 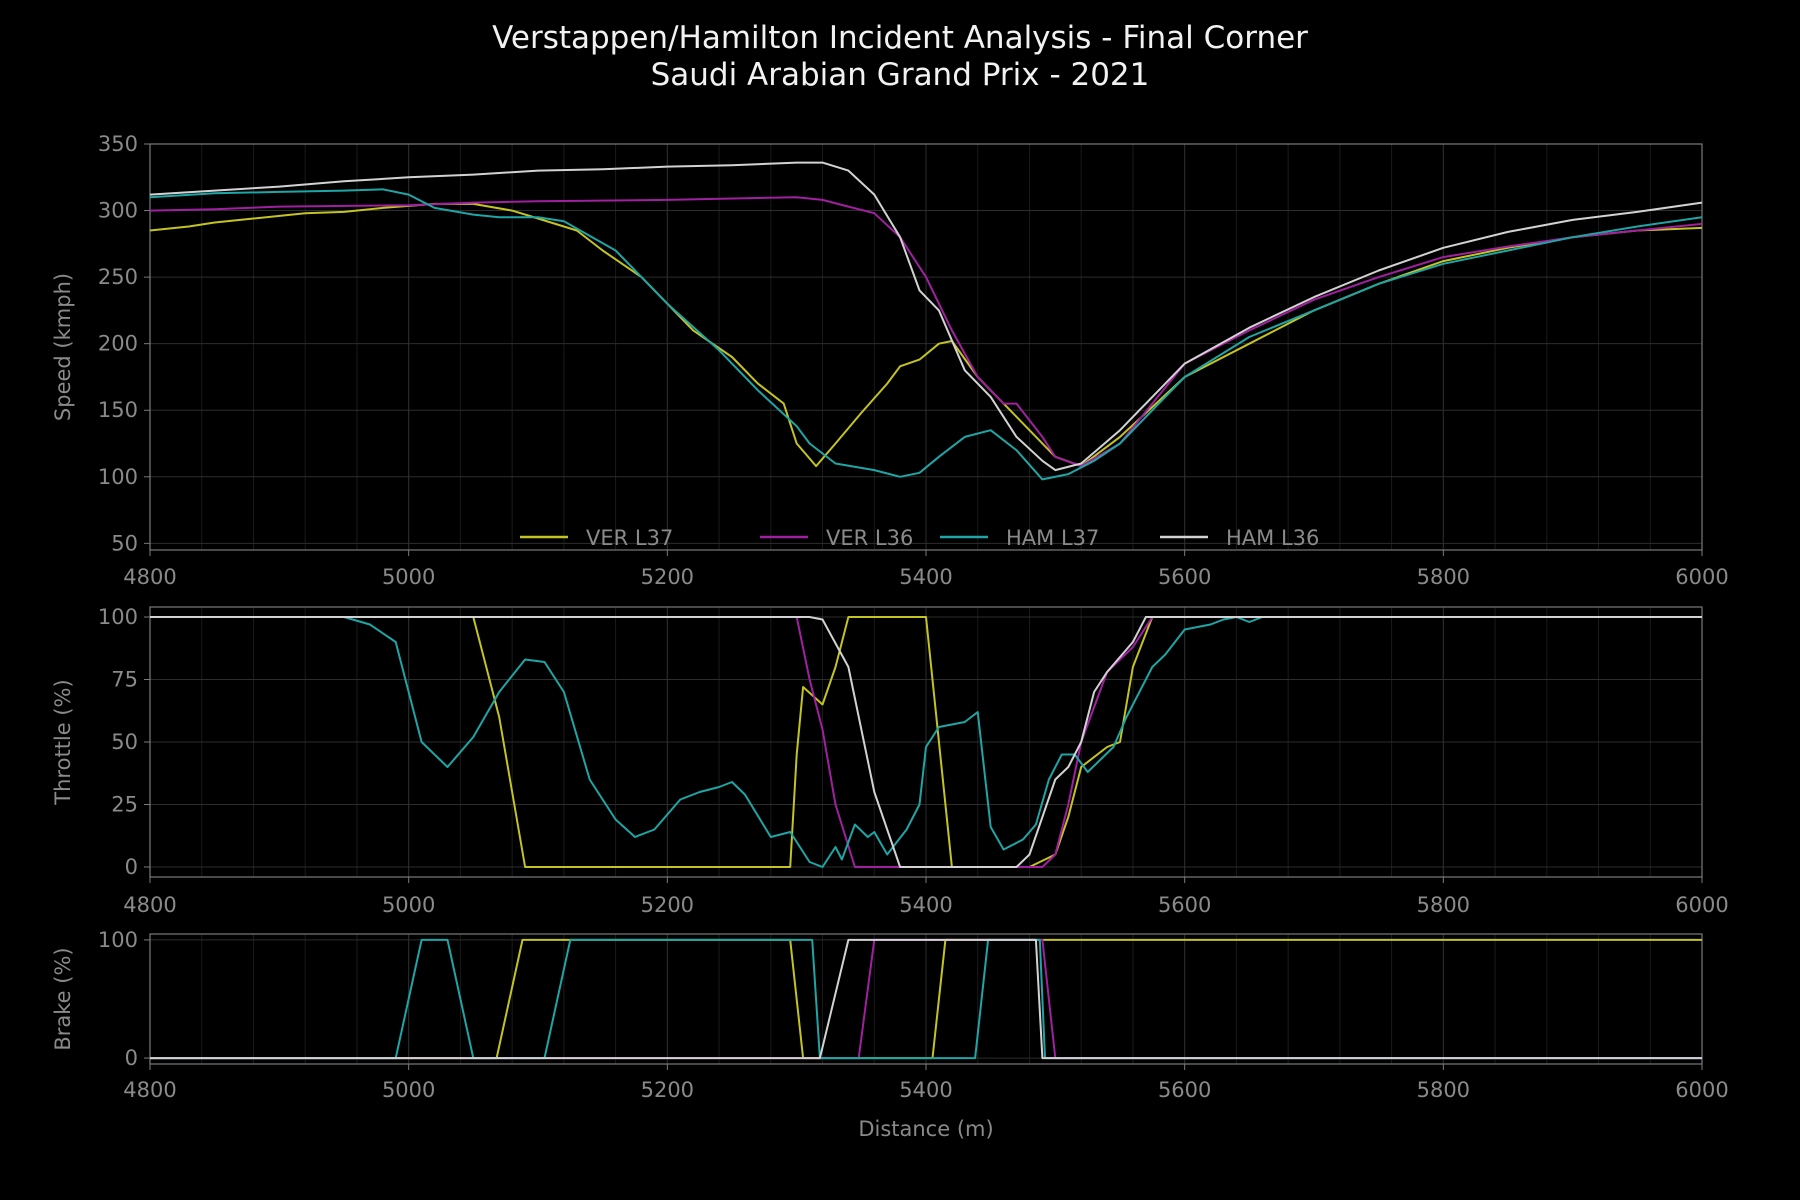 I want to click on chart-legend: VER L37 VER L36 HAM L37 HAM L36, so click(x=919, y=538).